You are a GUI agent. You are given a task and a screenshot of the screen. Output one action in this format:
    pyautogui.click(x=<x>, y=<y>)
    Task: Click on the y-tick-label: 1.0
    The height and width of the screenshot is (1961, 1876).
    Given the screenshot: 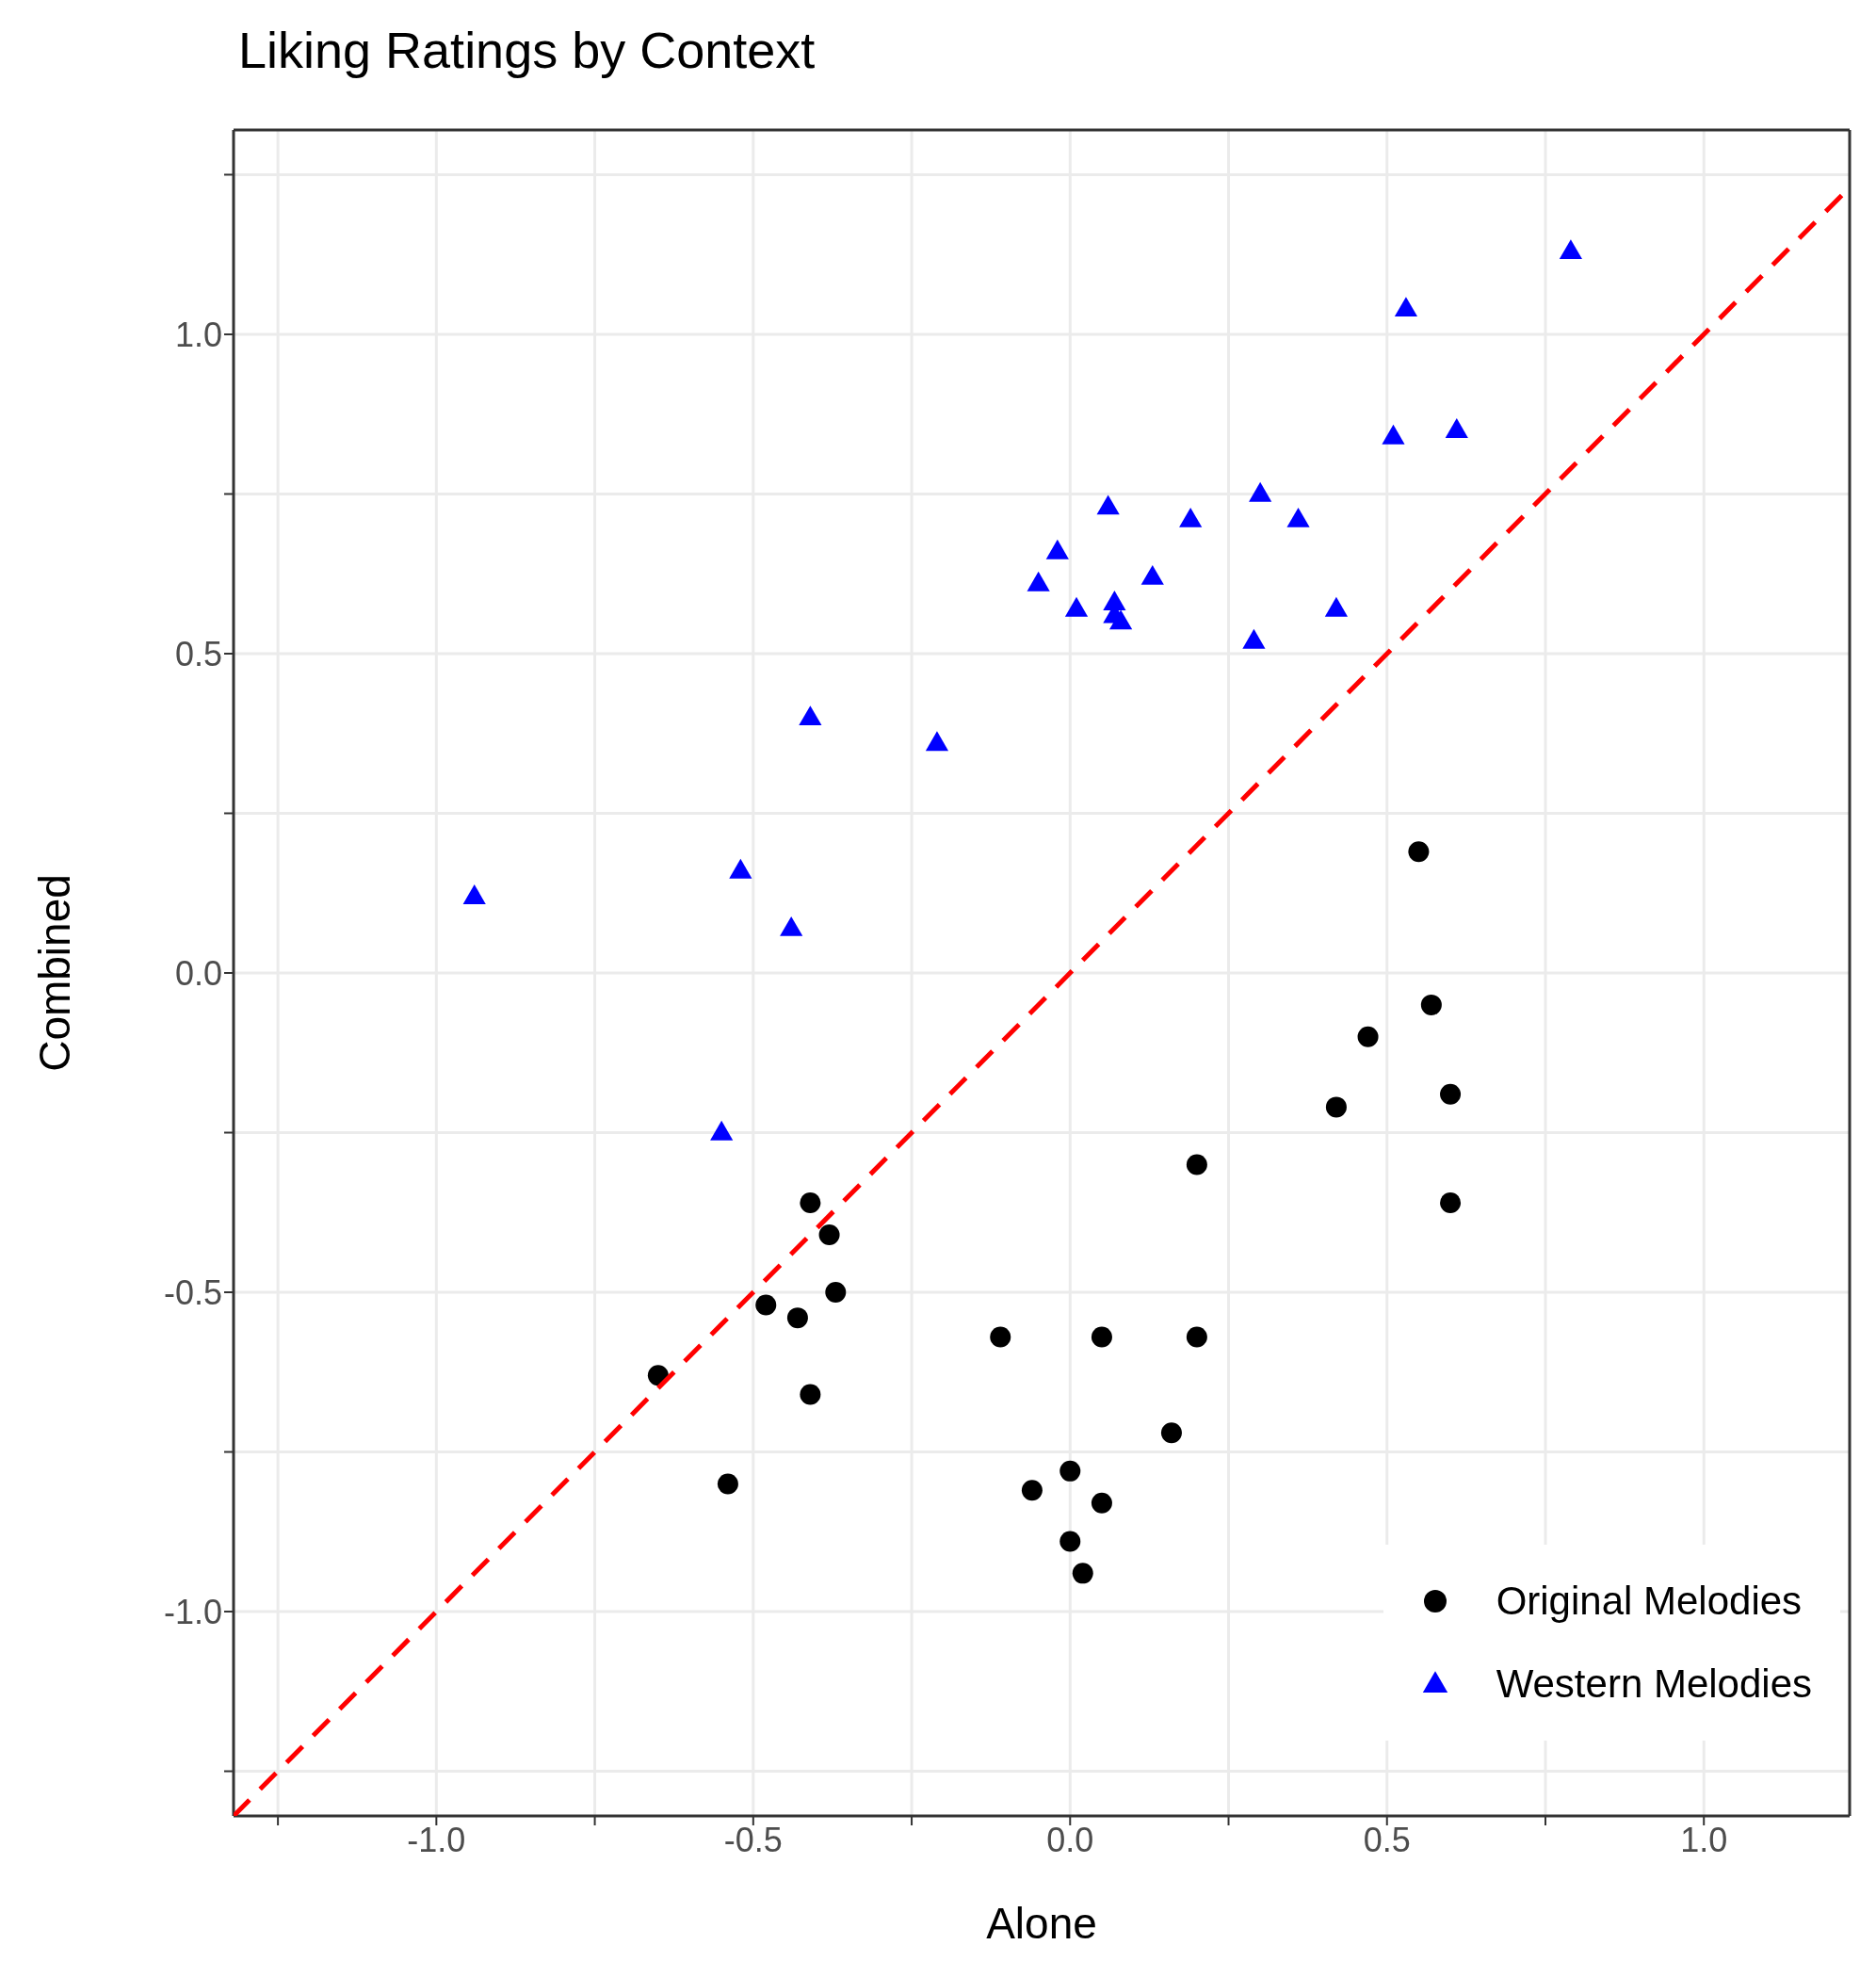 What is the action you would take?
    pyautogui.click(x=198, y=334)
    